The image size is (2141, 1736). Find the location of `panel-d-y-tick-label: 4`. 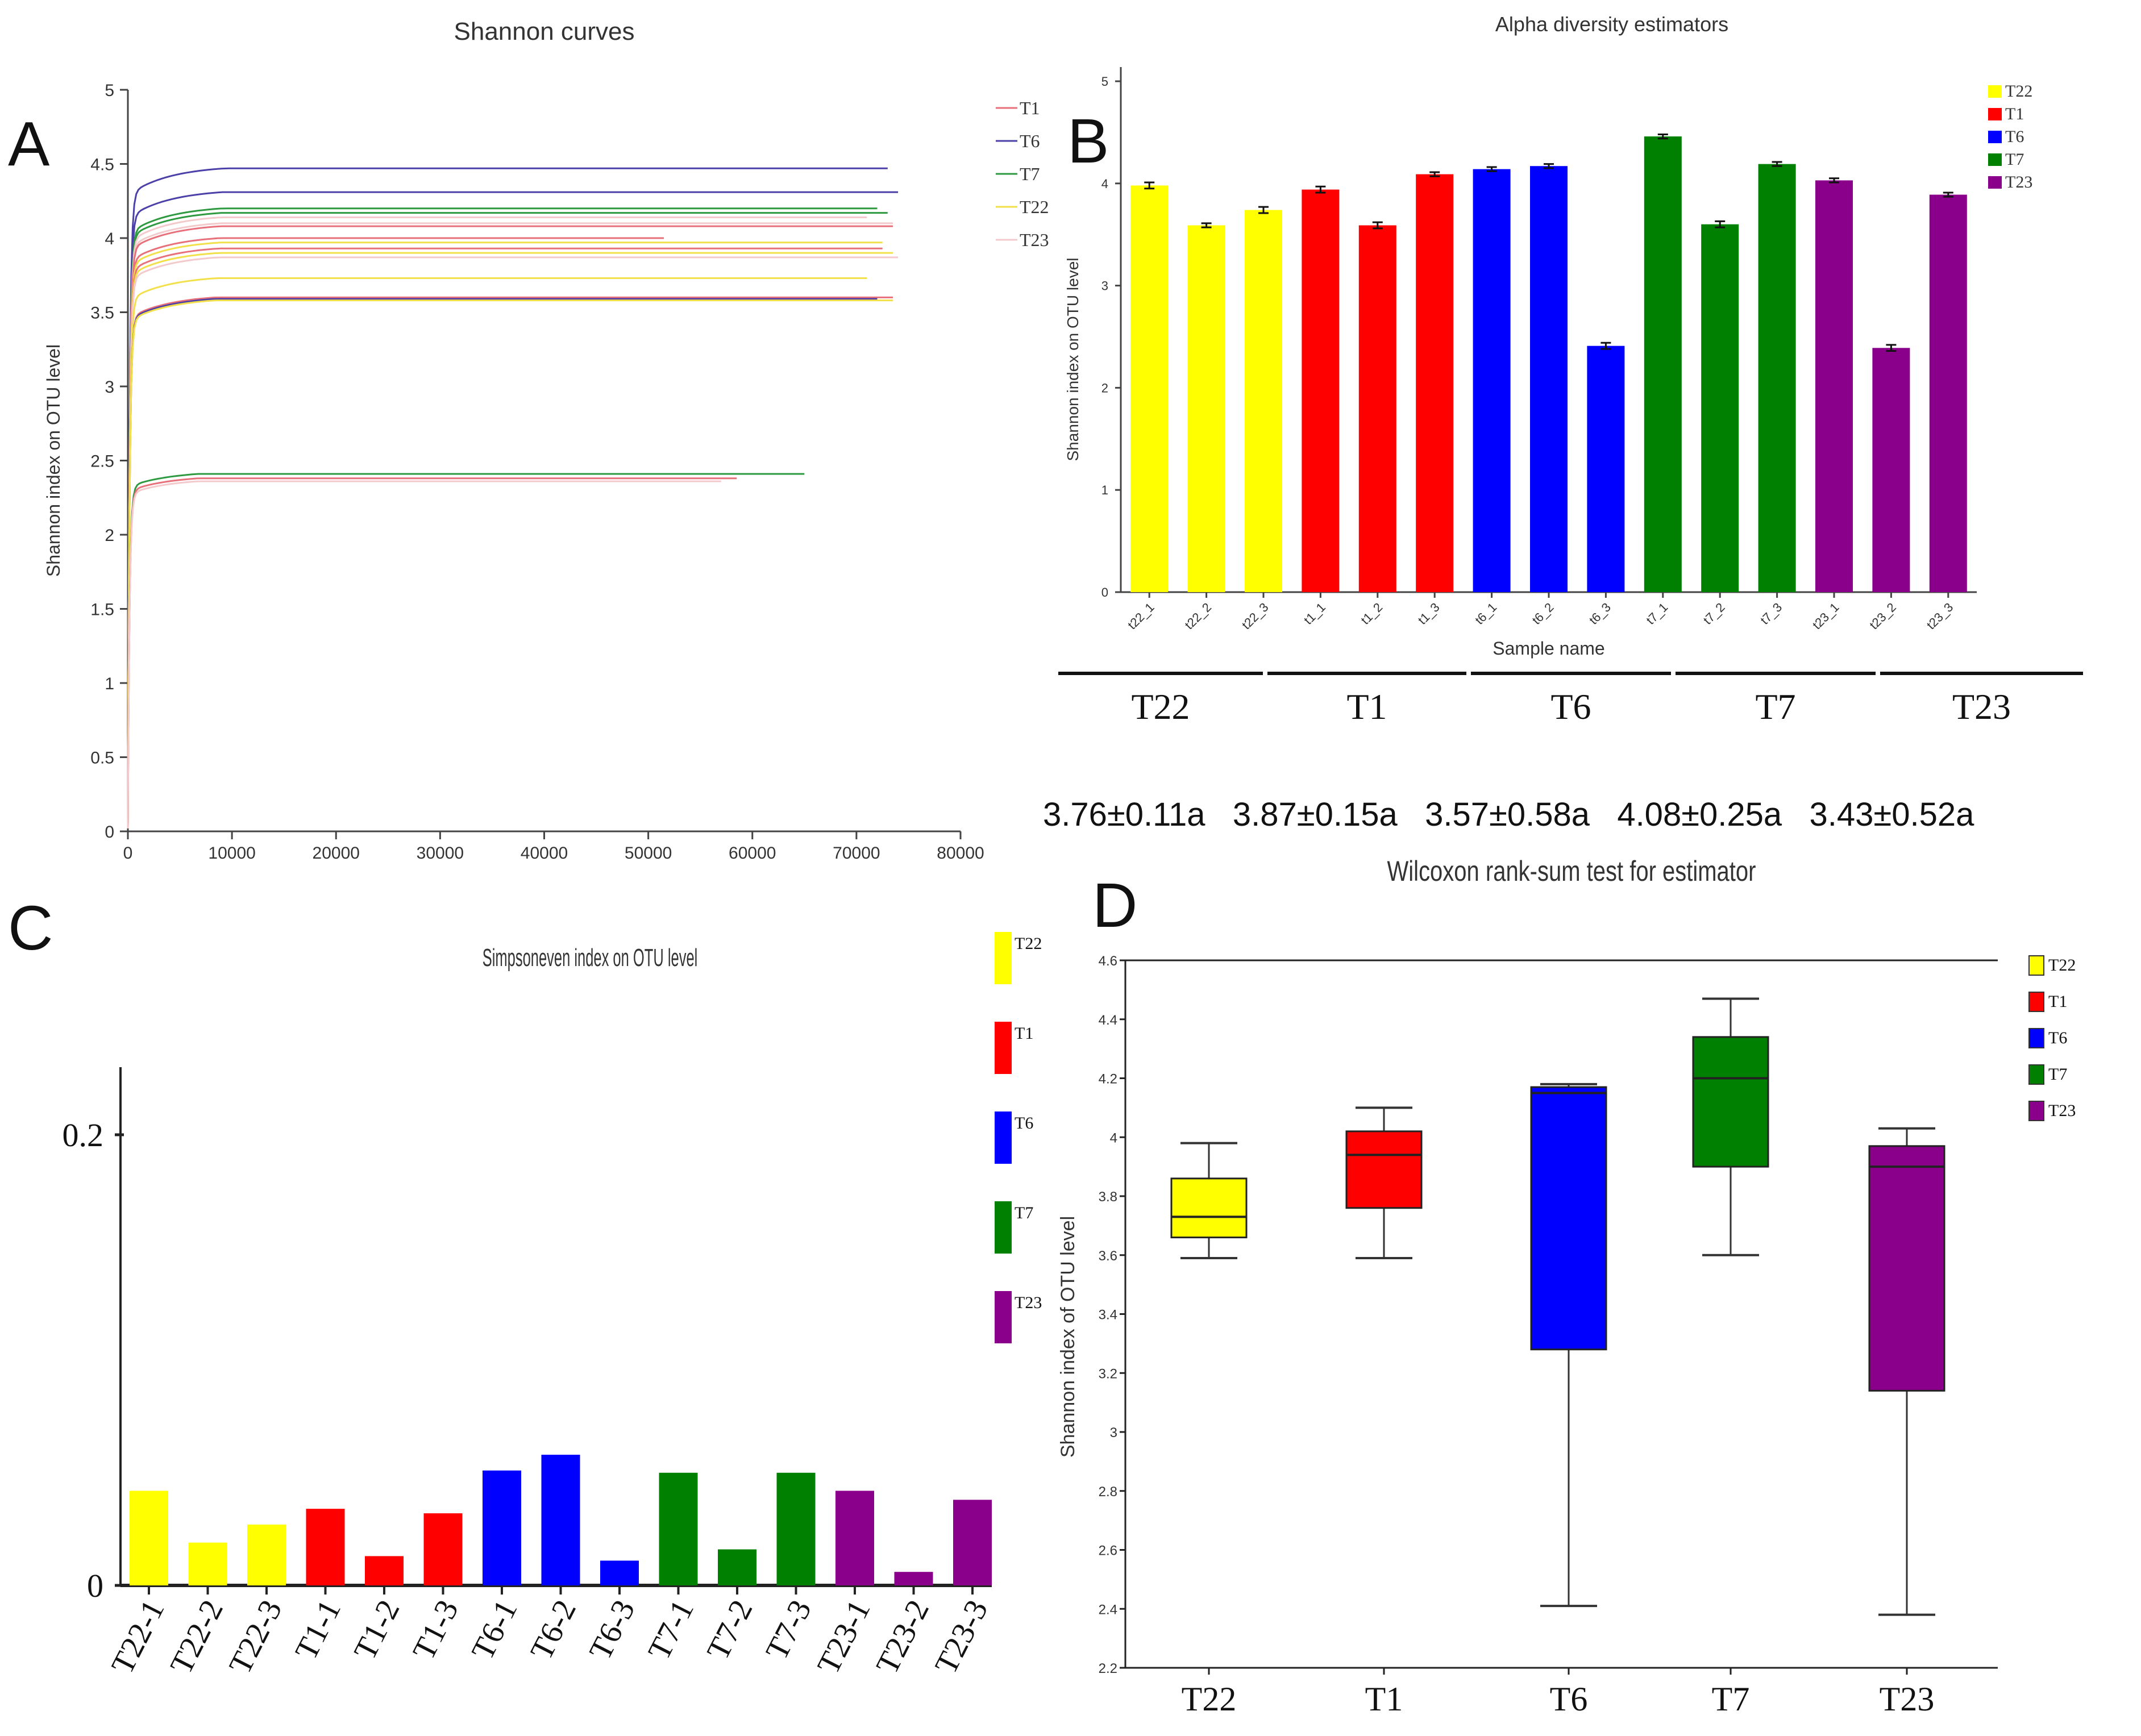

panel-d-y-tick-label: 4 is located at coordinates (1113, 1138).